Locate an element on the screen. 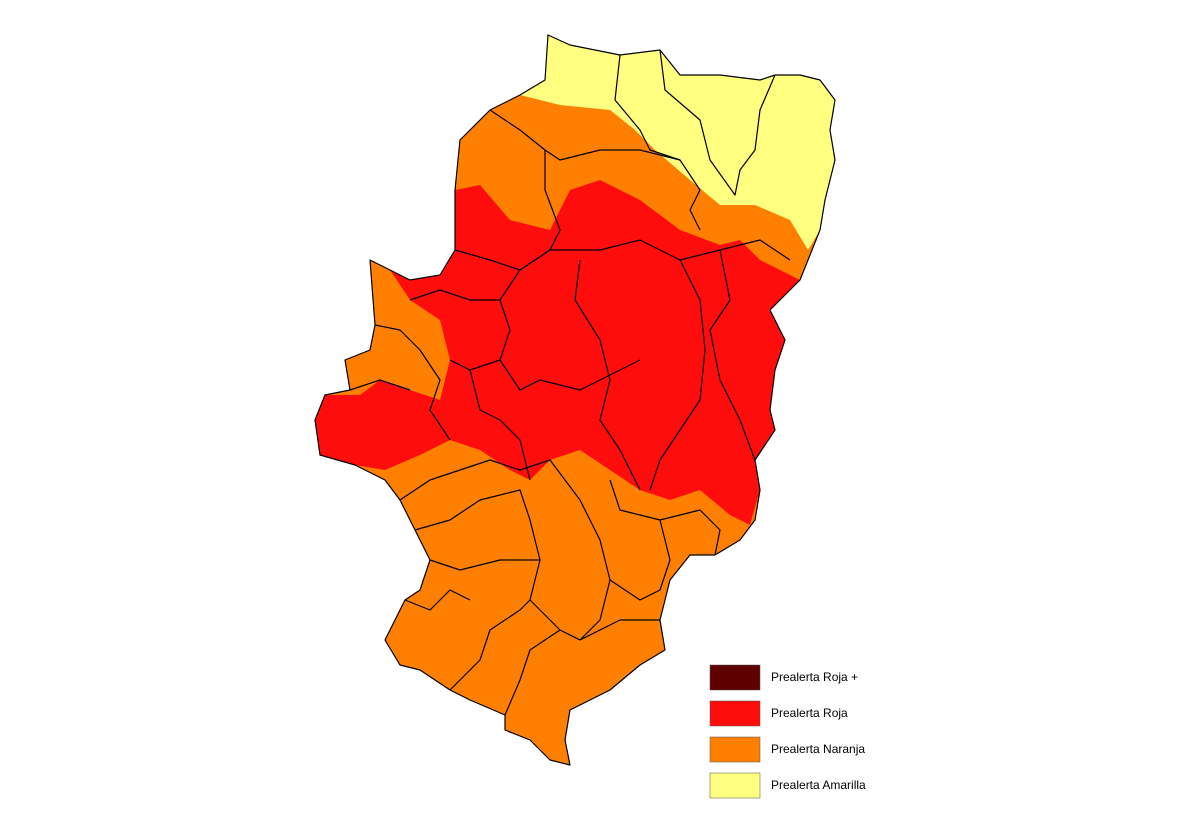 The height and width of the screenshot is (825, 1200). legend-label: Prealerta Amarilla is located at coordinates (818, 785).